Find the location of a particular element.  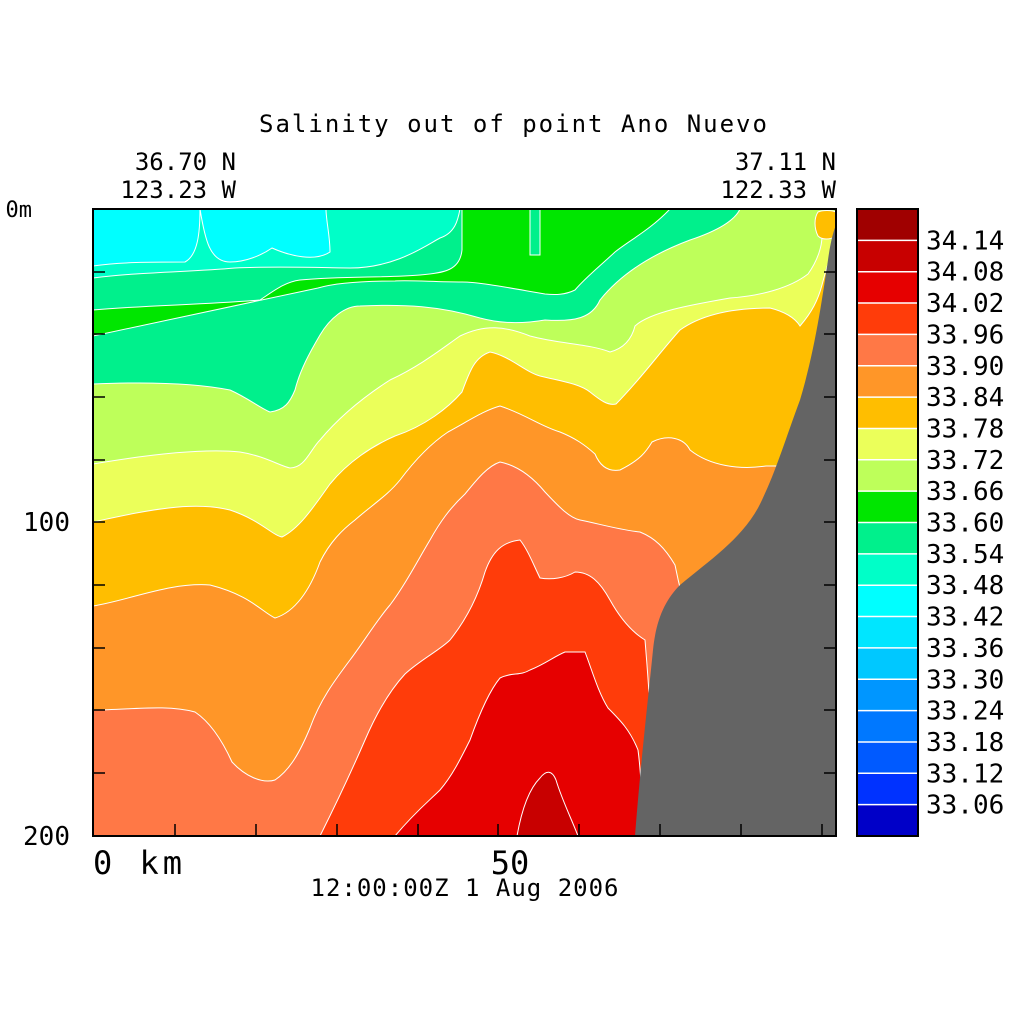

left-longitude: 123.23 W is located at coordinates (178, 190).